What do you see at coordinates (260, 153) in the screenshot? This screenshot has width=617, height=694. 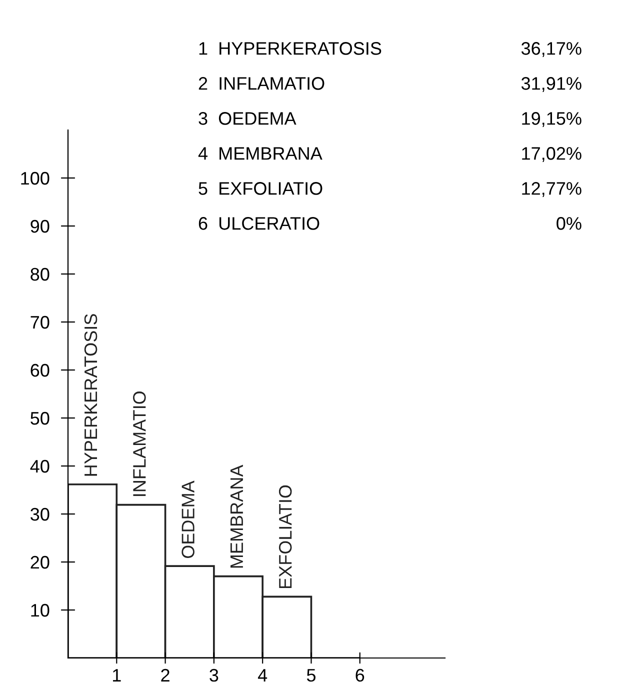 I see `annotation: 4 MEMBRANA` at bounding box center [260, 153].